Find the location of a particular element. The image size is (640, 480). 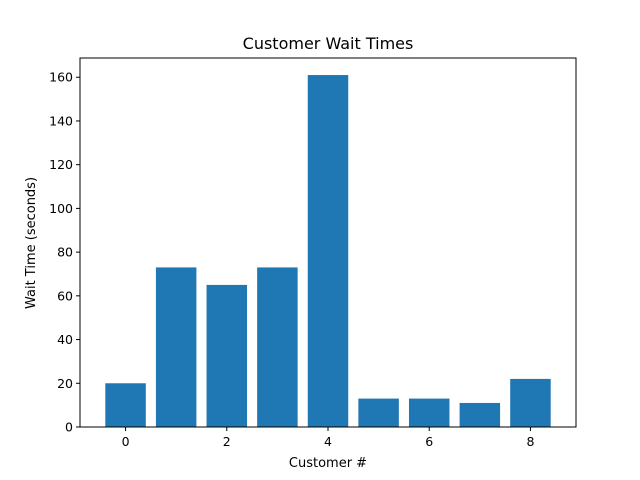

y-tick-label: 120 is located at coordinates (61, 164).